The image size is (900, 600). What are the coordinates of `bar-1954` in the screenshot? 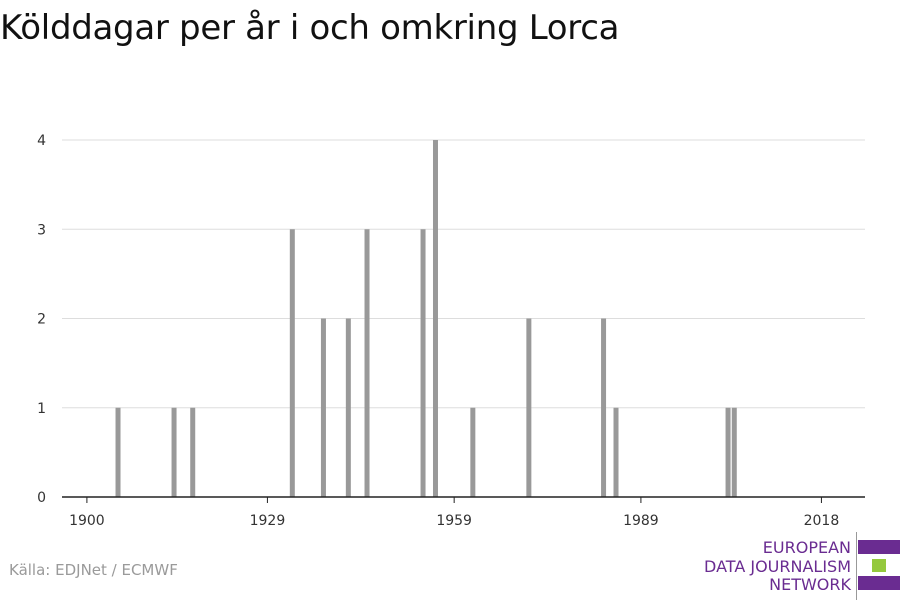 It's located at (423, 363).